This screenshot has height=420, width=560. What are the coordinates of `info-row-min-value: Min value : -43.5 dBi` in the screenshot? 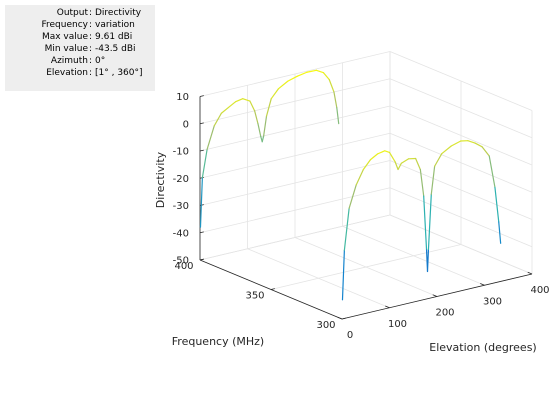 It's located at (80, 49).